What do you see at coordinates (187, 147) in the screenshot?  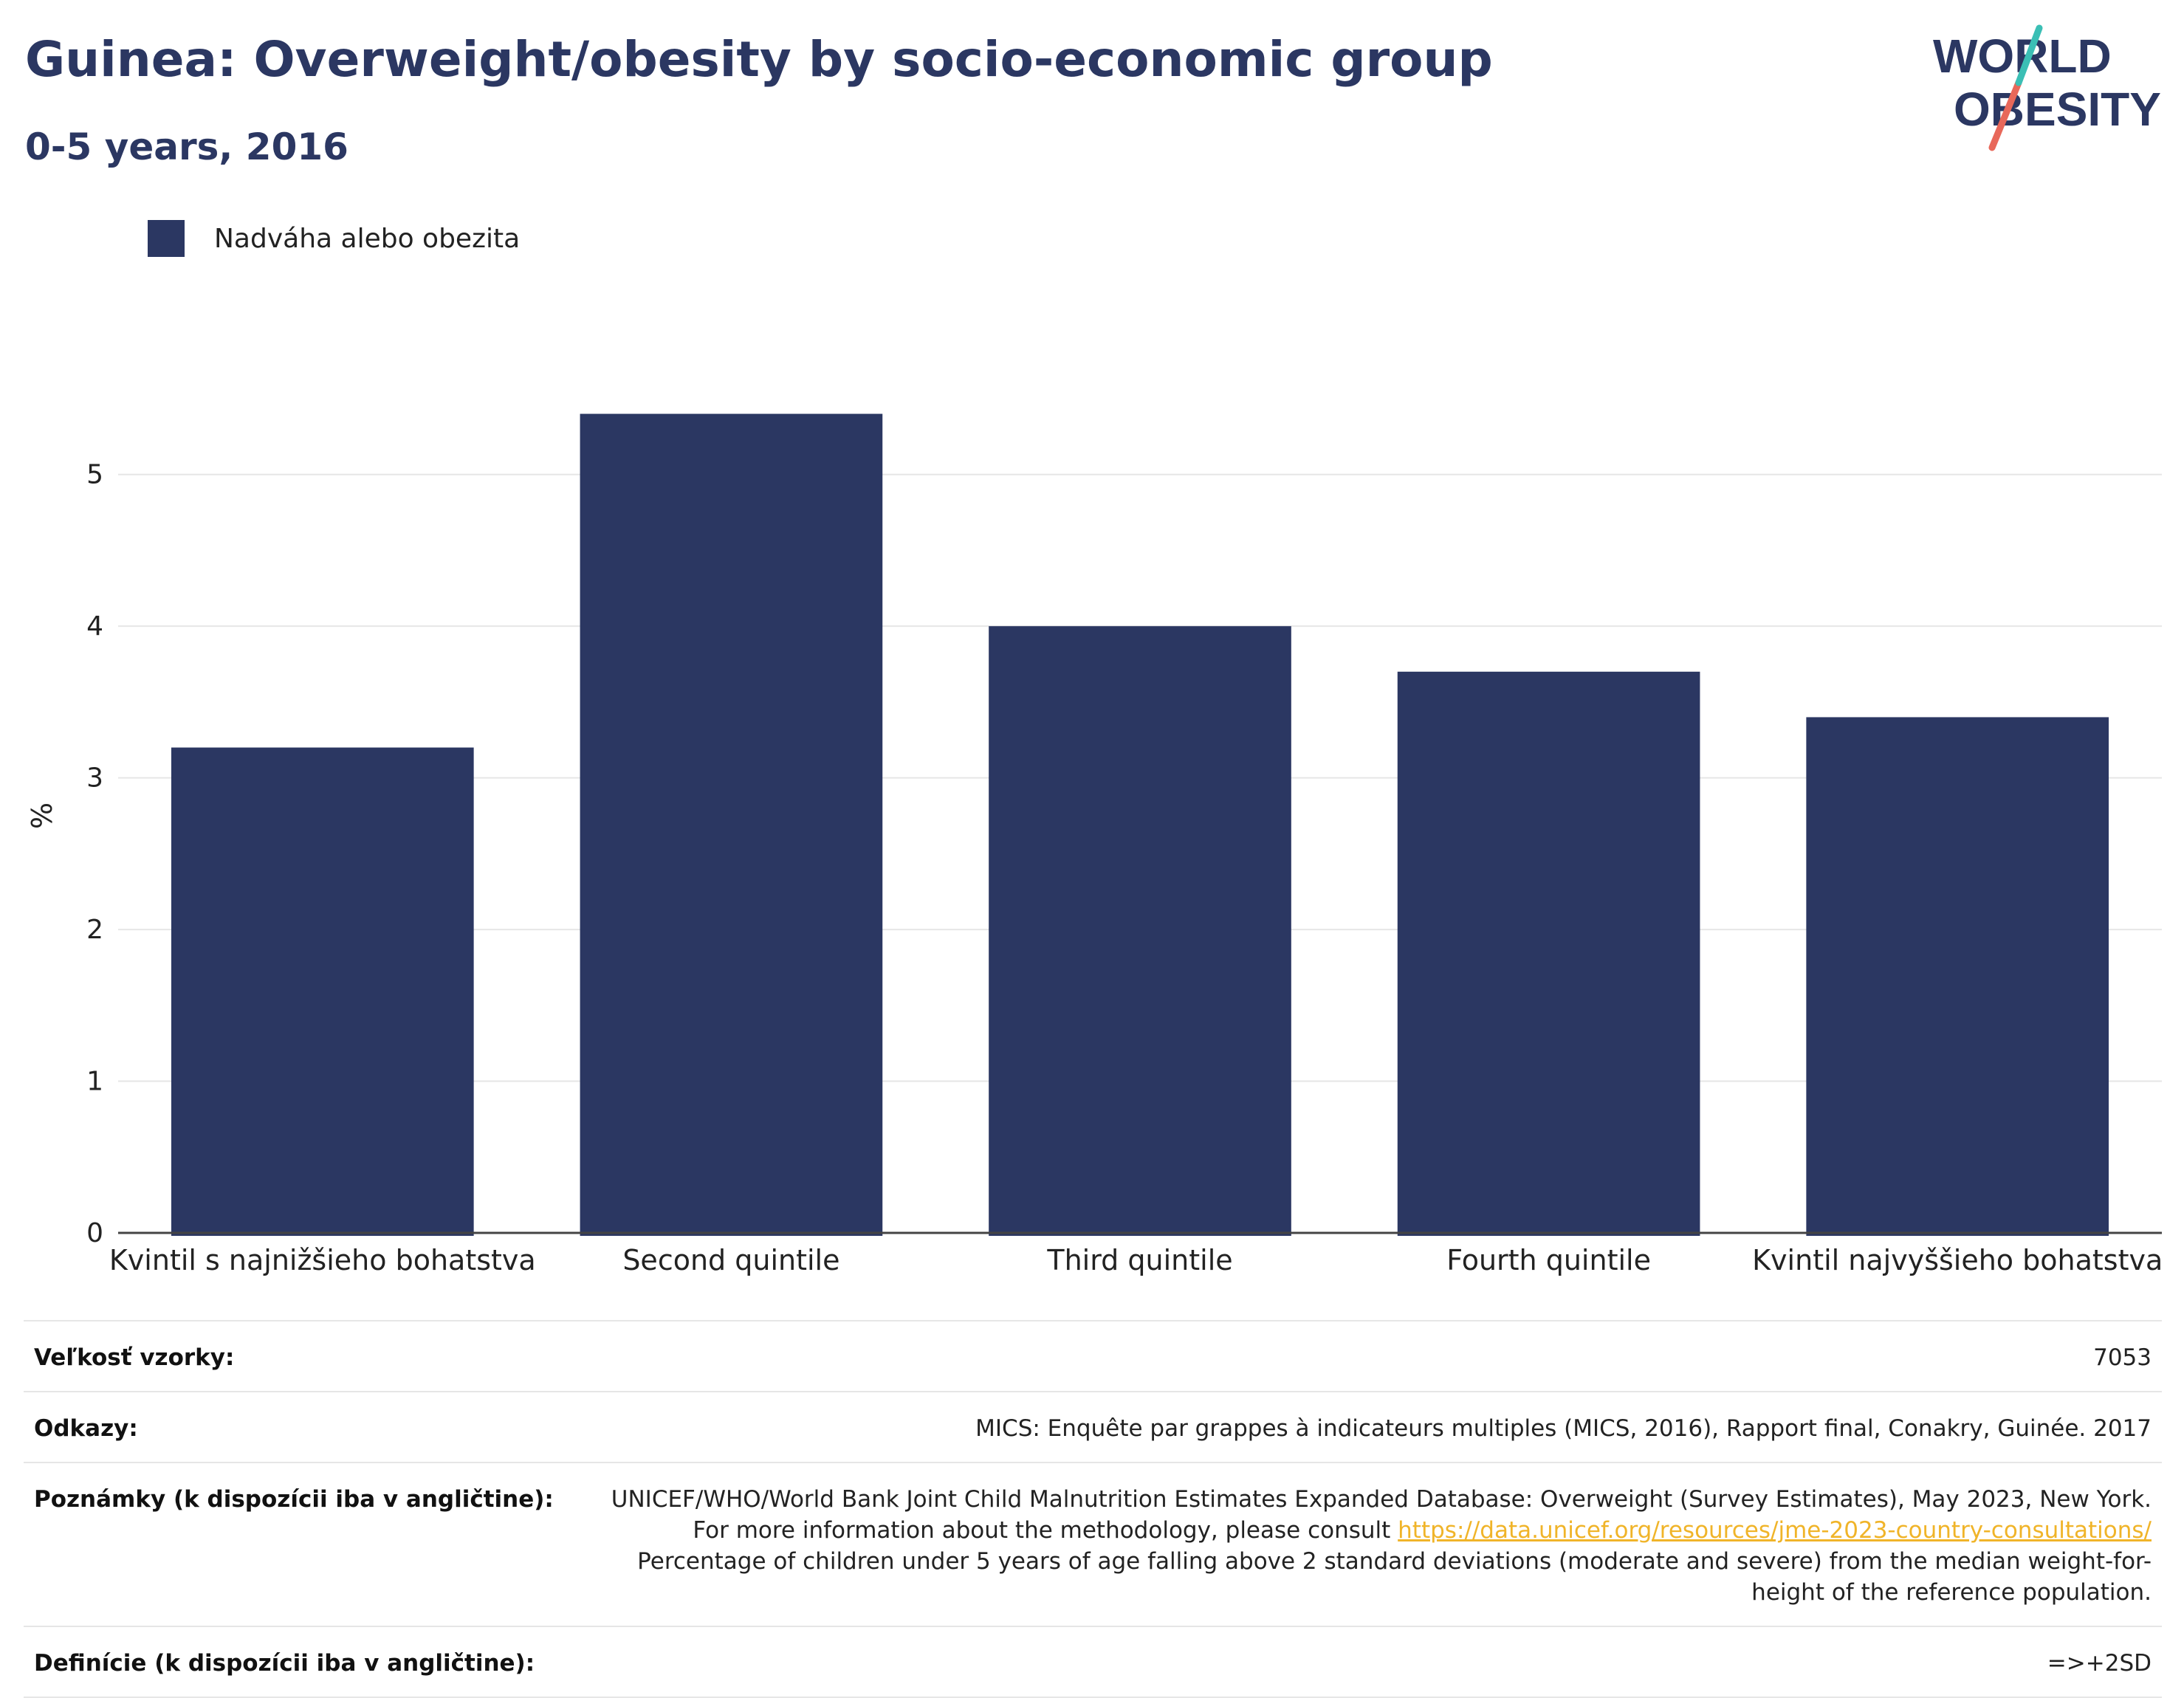 I see `chart-subtitle: 0-5 years, 2016` at bounding box center [187, 147].